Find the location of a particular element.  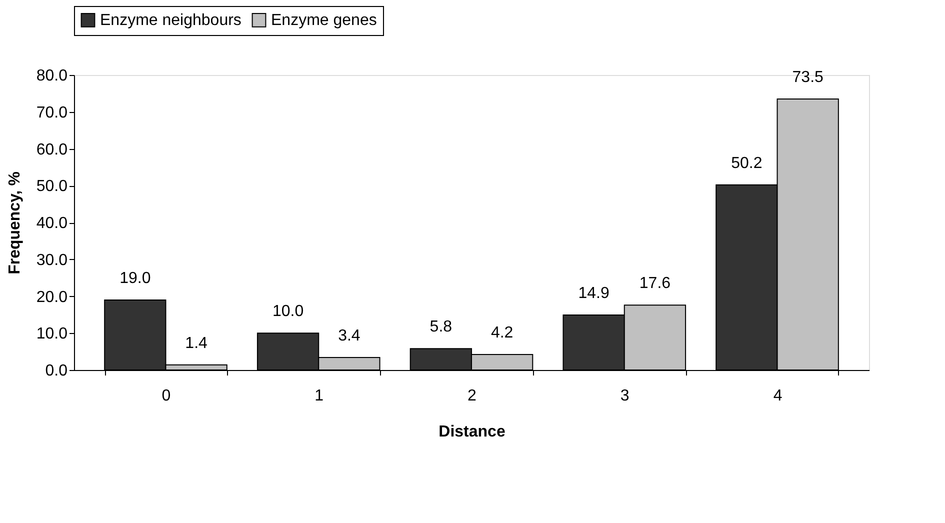

x-tick-label: 2 is located at coordinates (472, 396).